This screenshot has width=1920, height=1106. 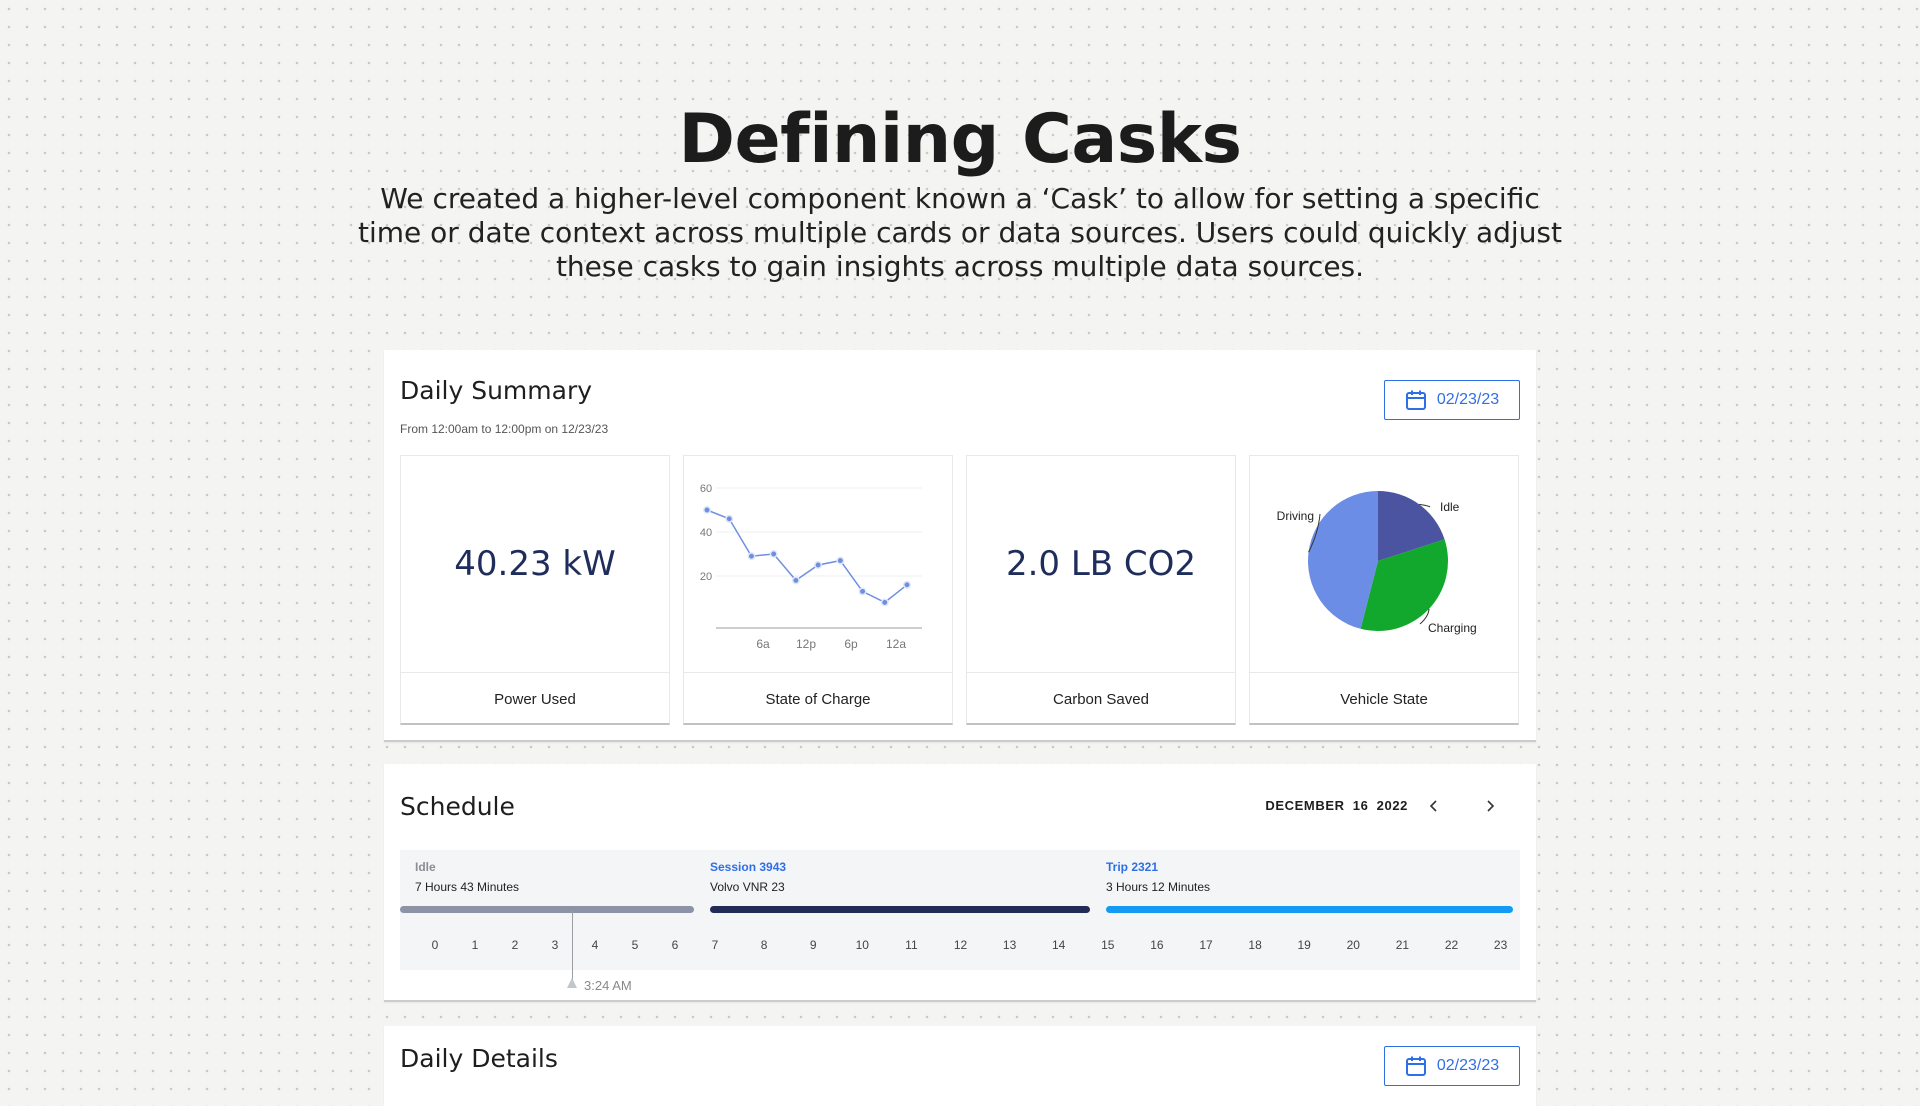 What do you see at coordinates (1132, 867) in the screenshot?
I see `segment-trip-title: Trip 2321` at bounding box center [1132, 867].